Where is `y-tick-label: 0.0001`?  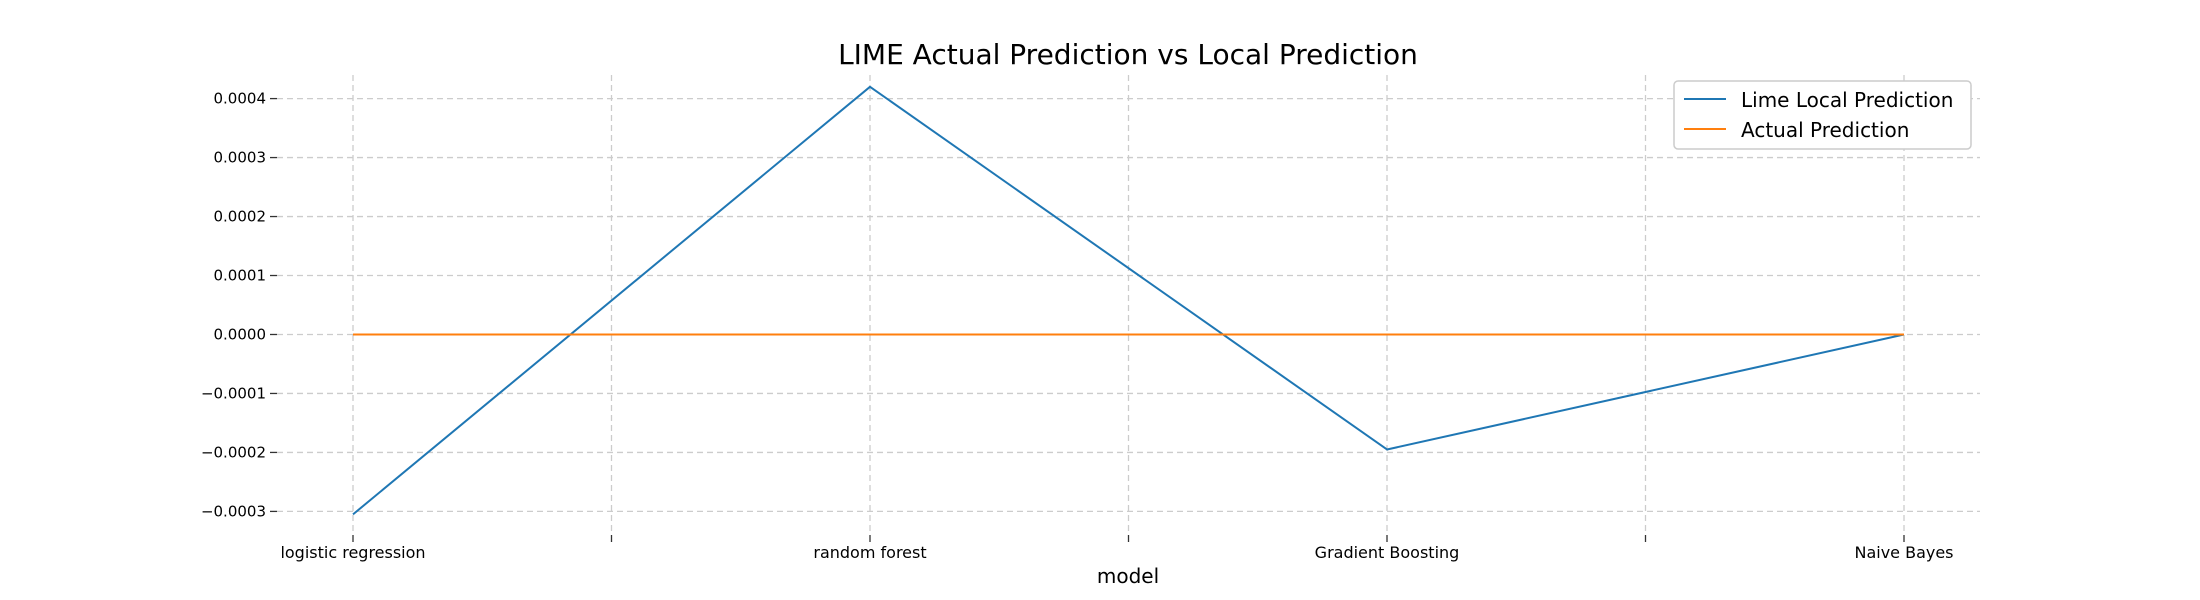
y-tick-label: 0.0001 is located at coordinates (240, 276).